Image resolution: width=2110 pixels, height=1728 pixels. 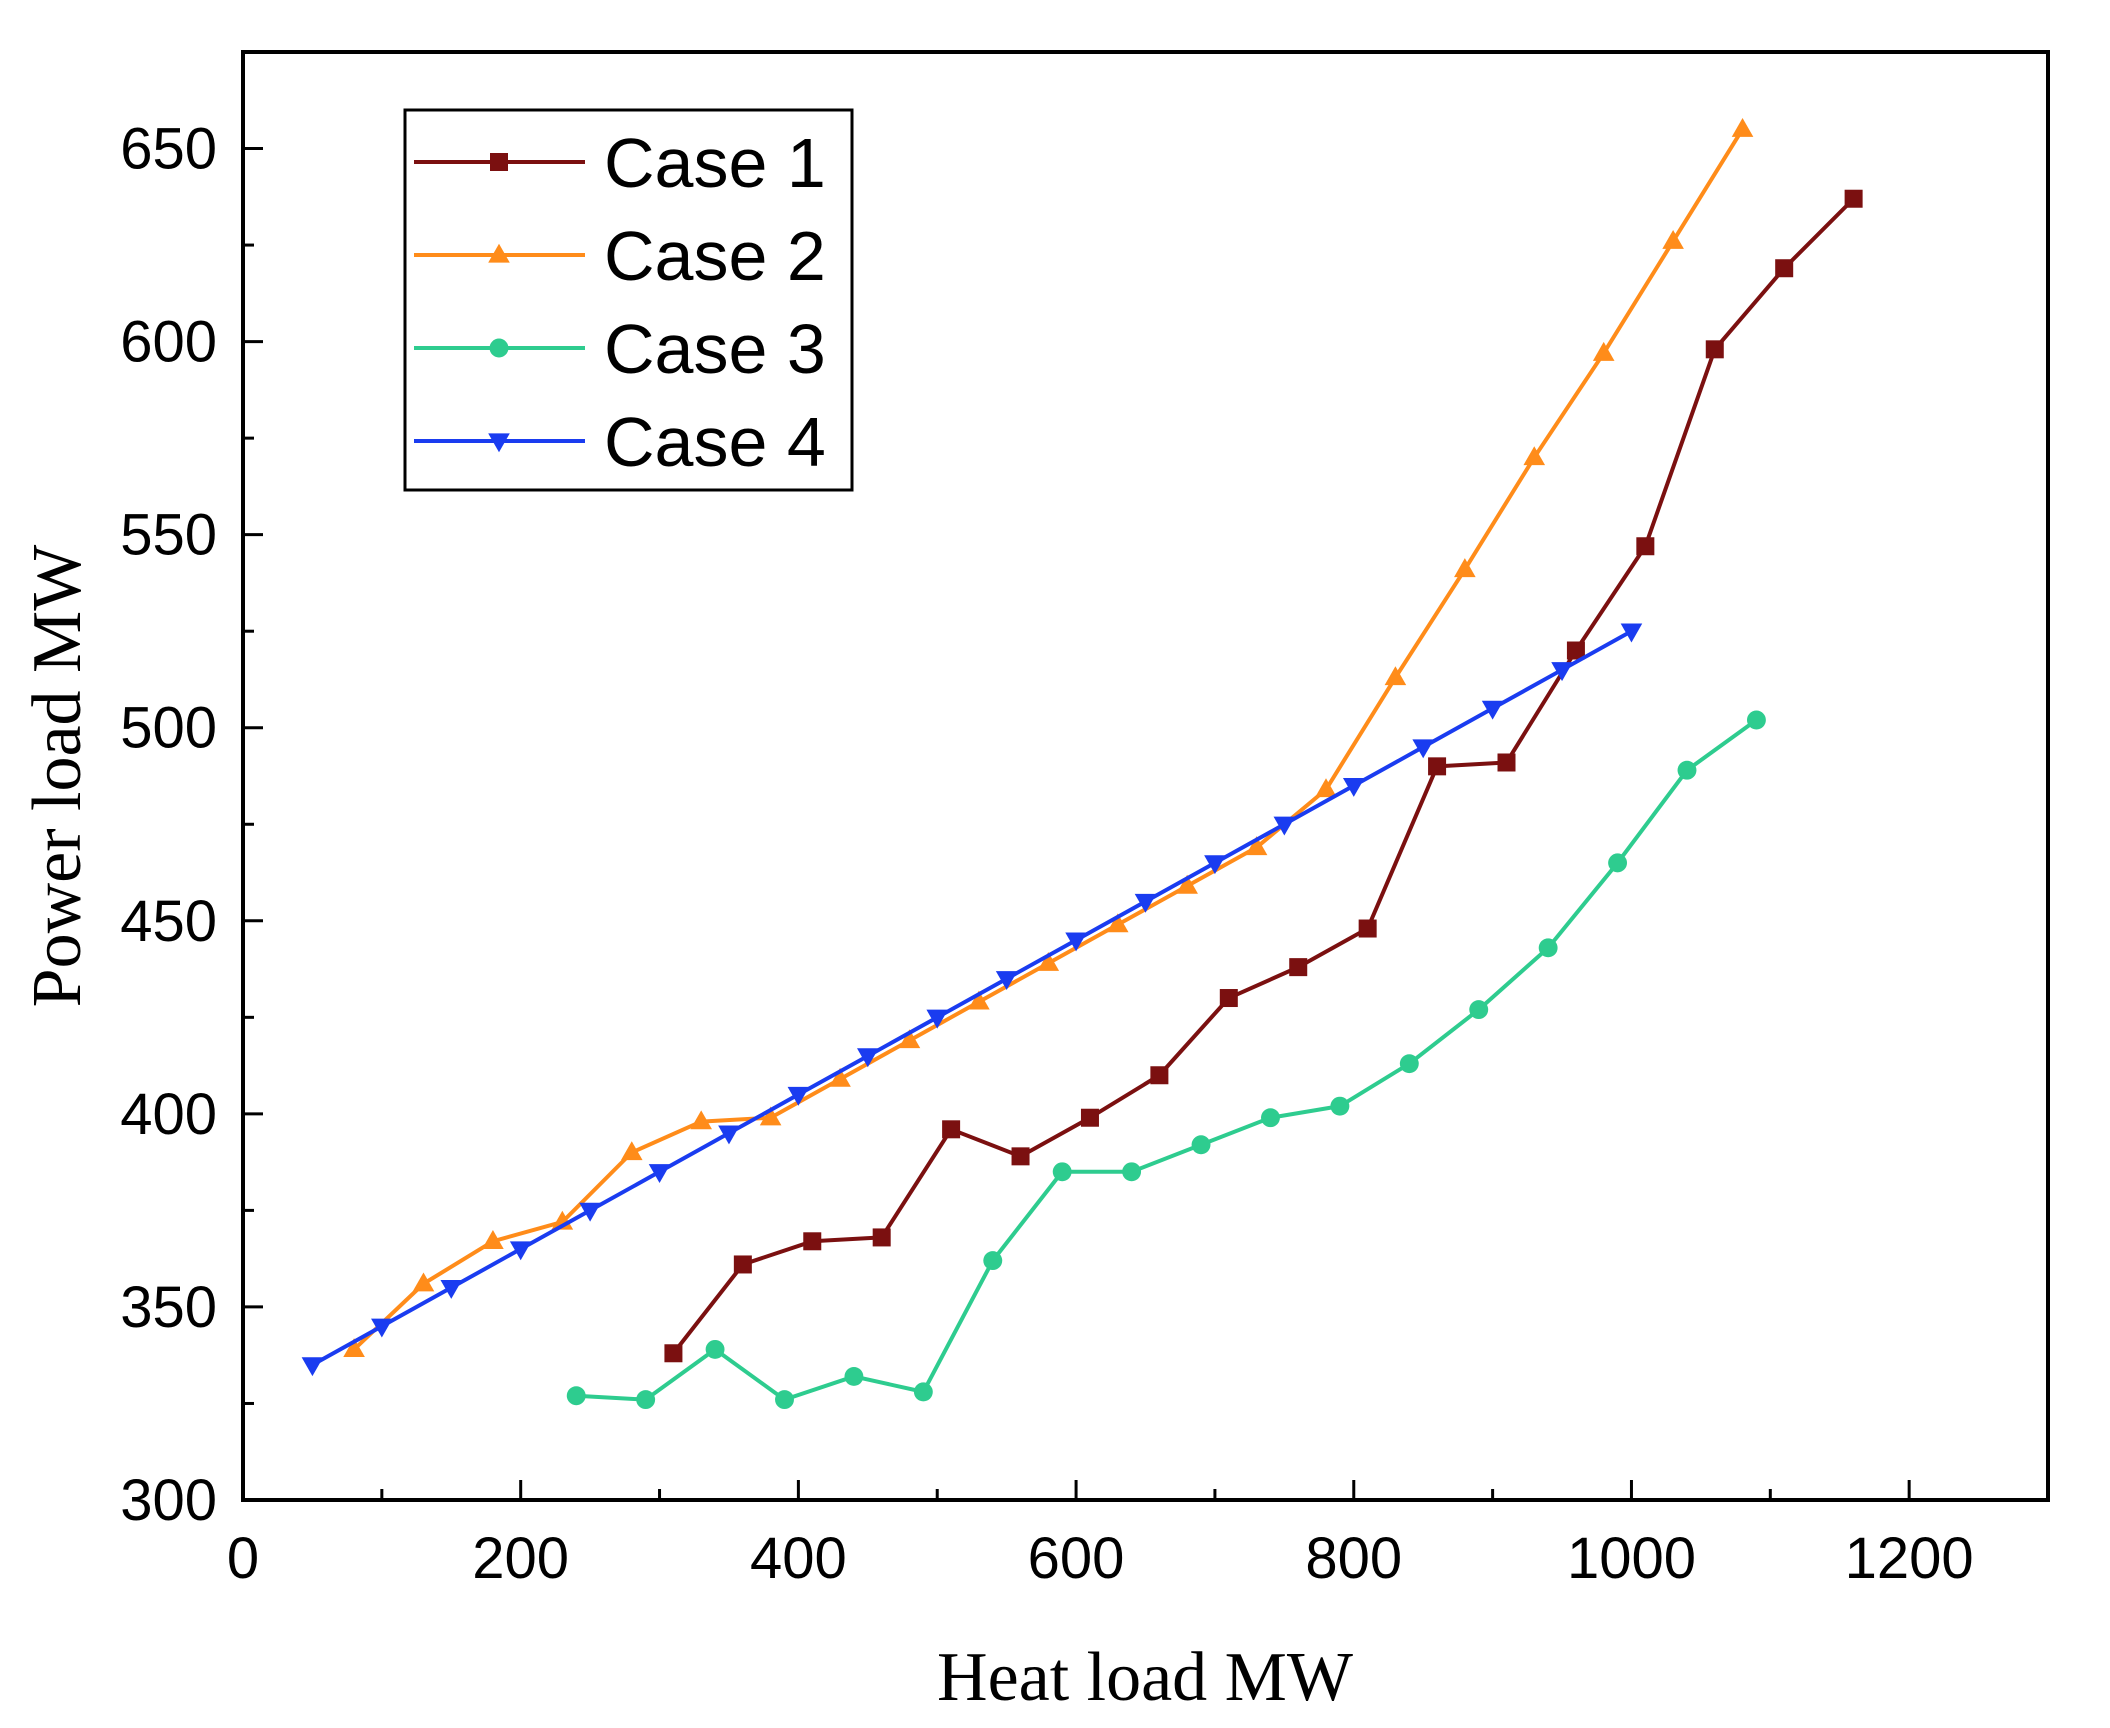 I want to click on y-tick-label: 400, so click(x=168, y=1114).